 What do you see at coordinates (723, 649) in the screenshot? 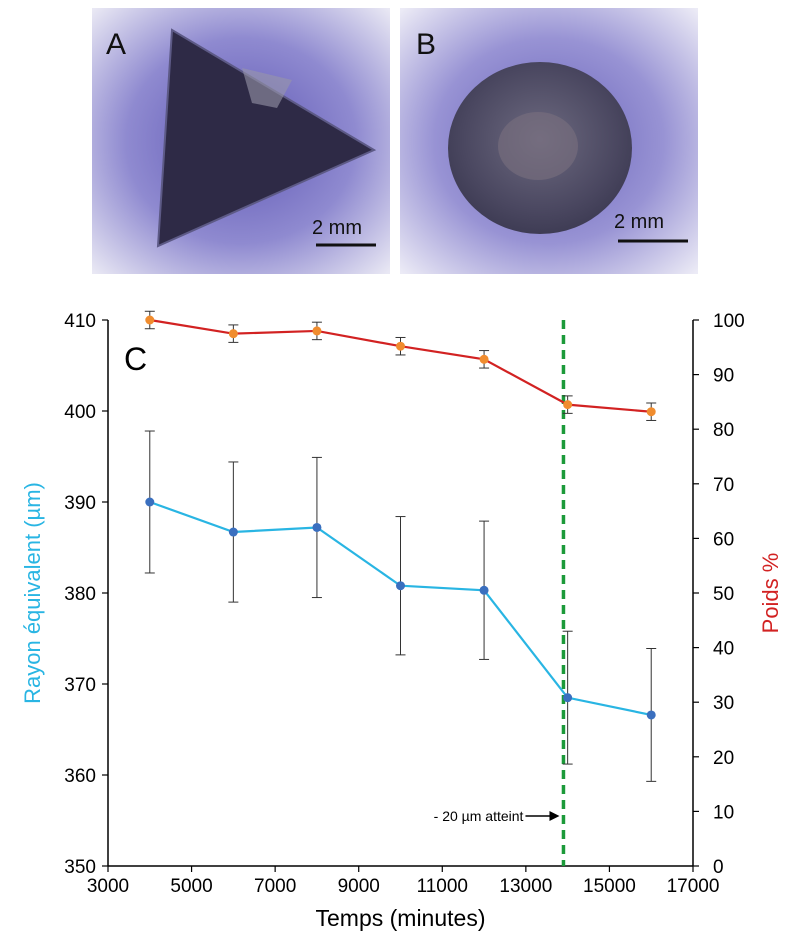
I see `right-tick-label: 40` at bounding box center [723, 649].